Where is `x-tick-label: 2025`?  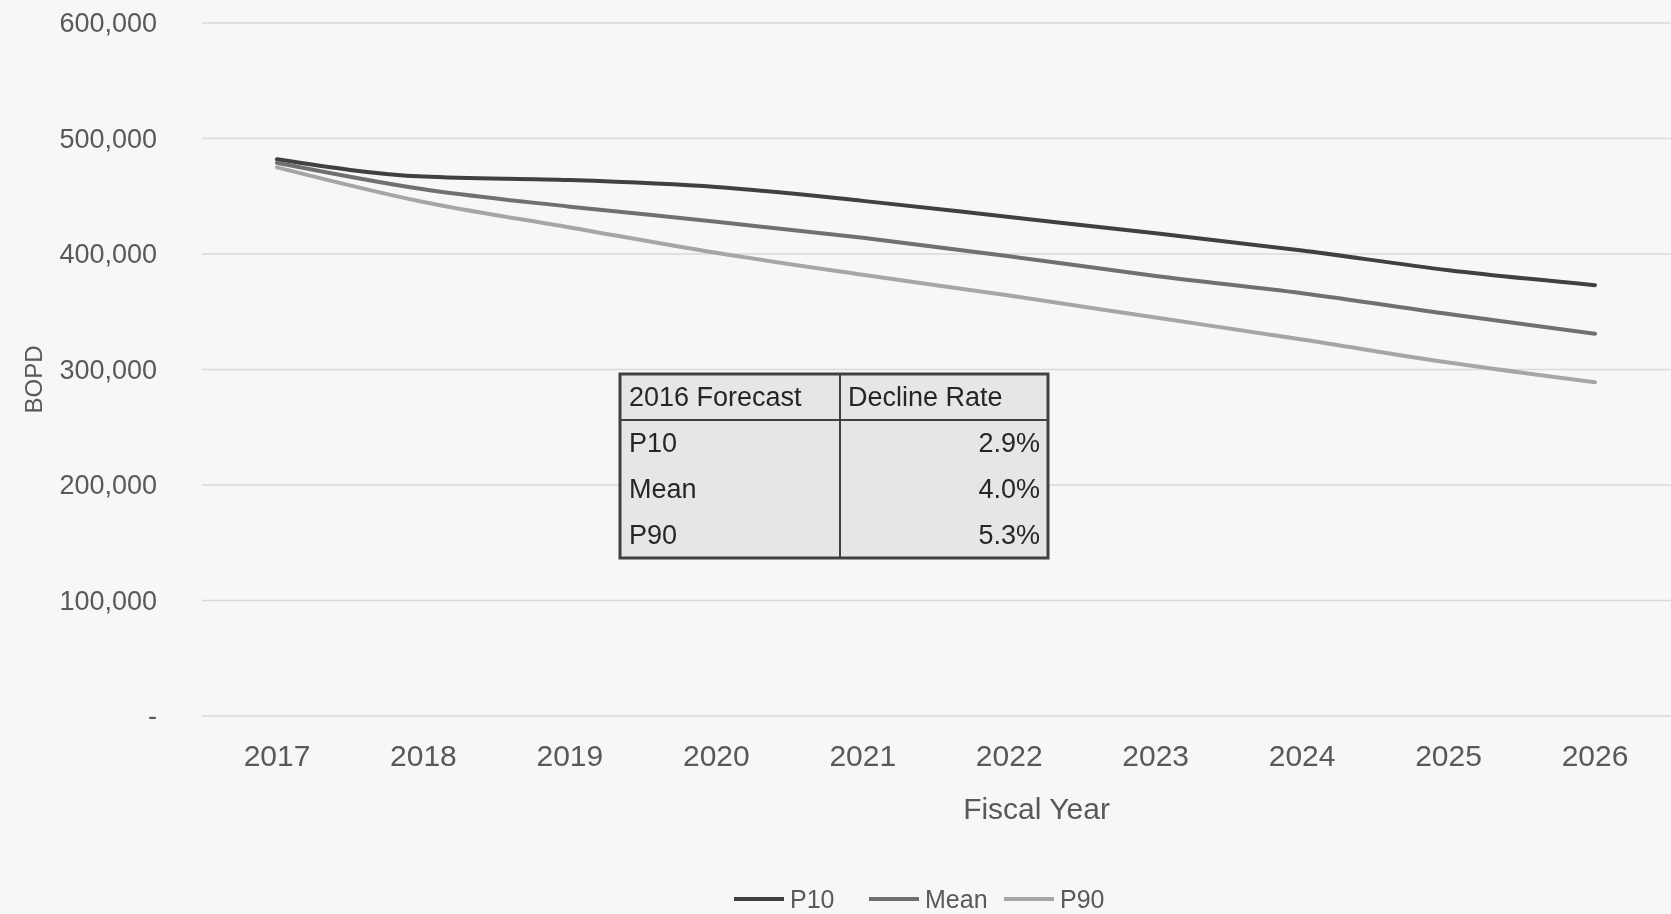 x-tick-label: 2025 is located at coordinates (1448, 755).